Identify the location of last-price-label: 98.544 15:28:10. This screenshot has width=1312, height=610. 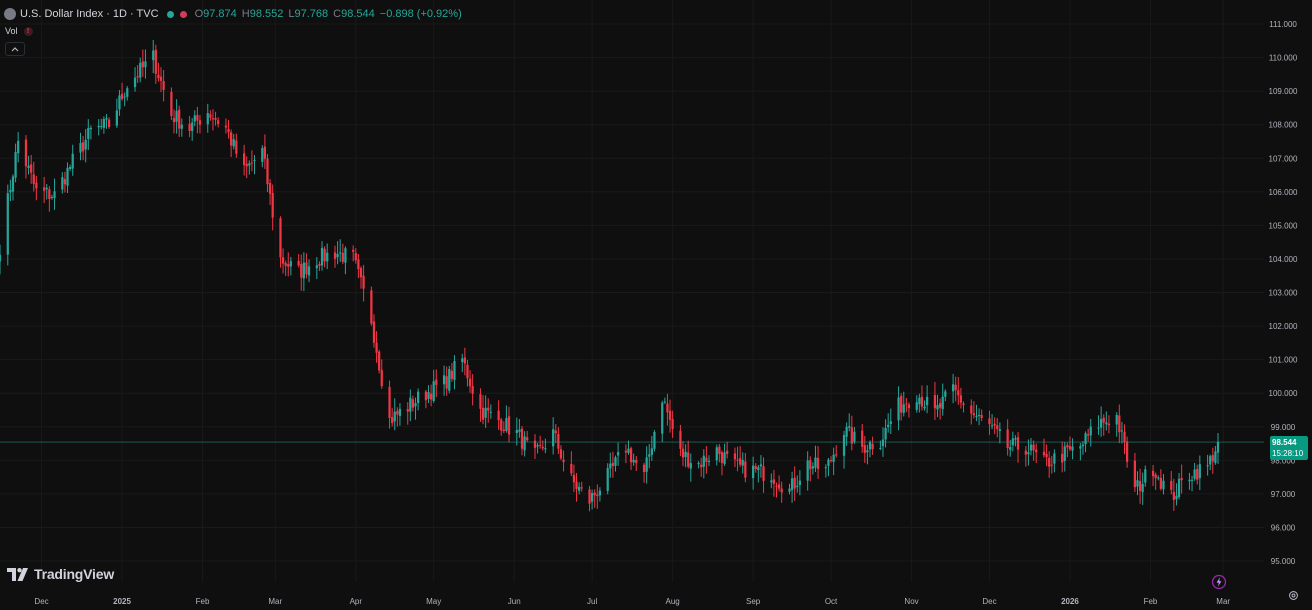
(1289, 448).